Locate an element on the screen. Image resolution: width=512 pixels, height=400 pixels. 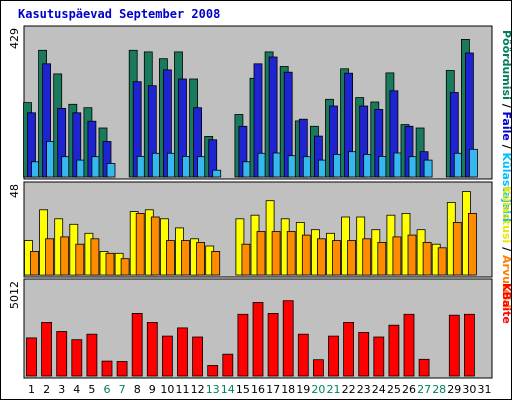
panel-visits-legend: Külastusi / Arvuteid is located at coordinates (506, 247).